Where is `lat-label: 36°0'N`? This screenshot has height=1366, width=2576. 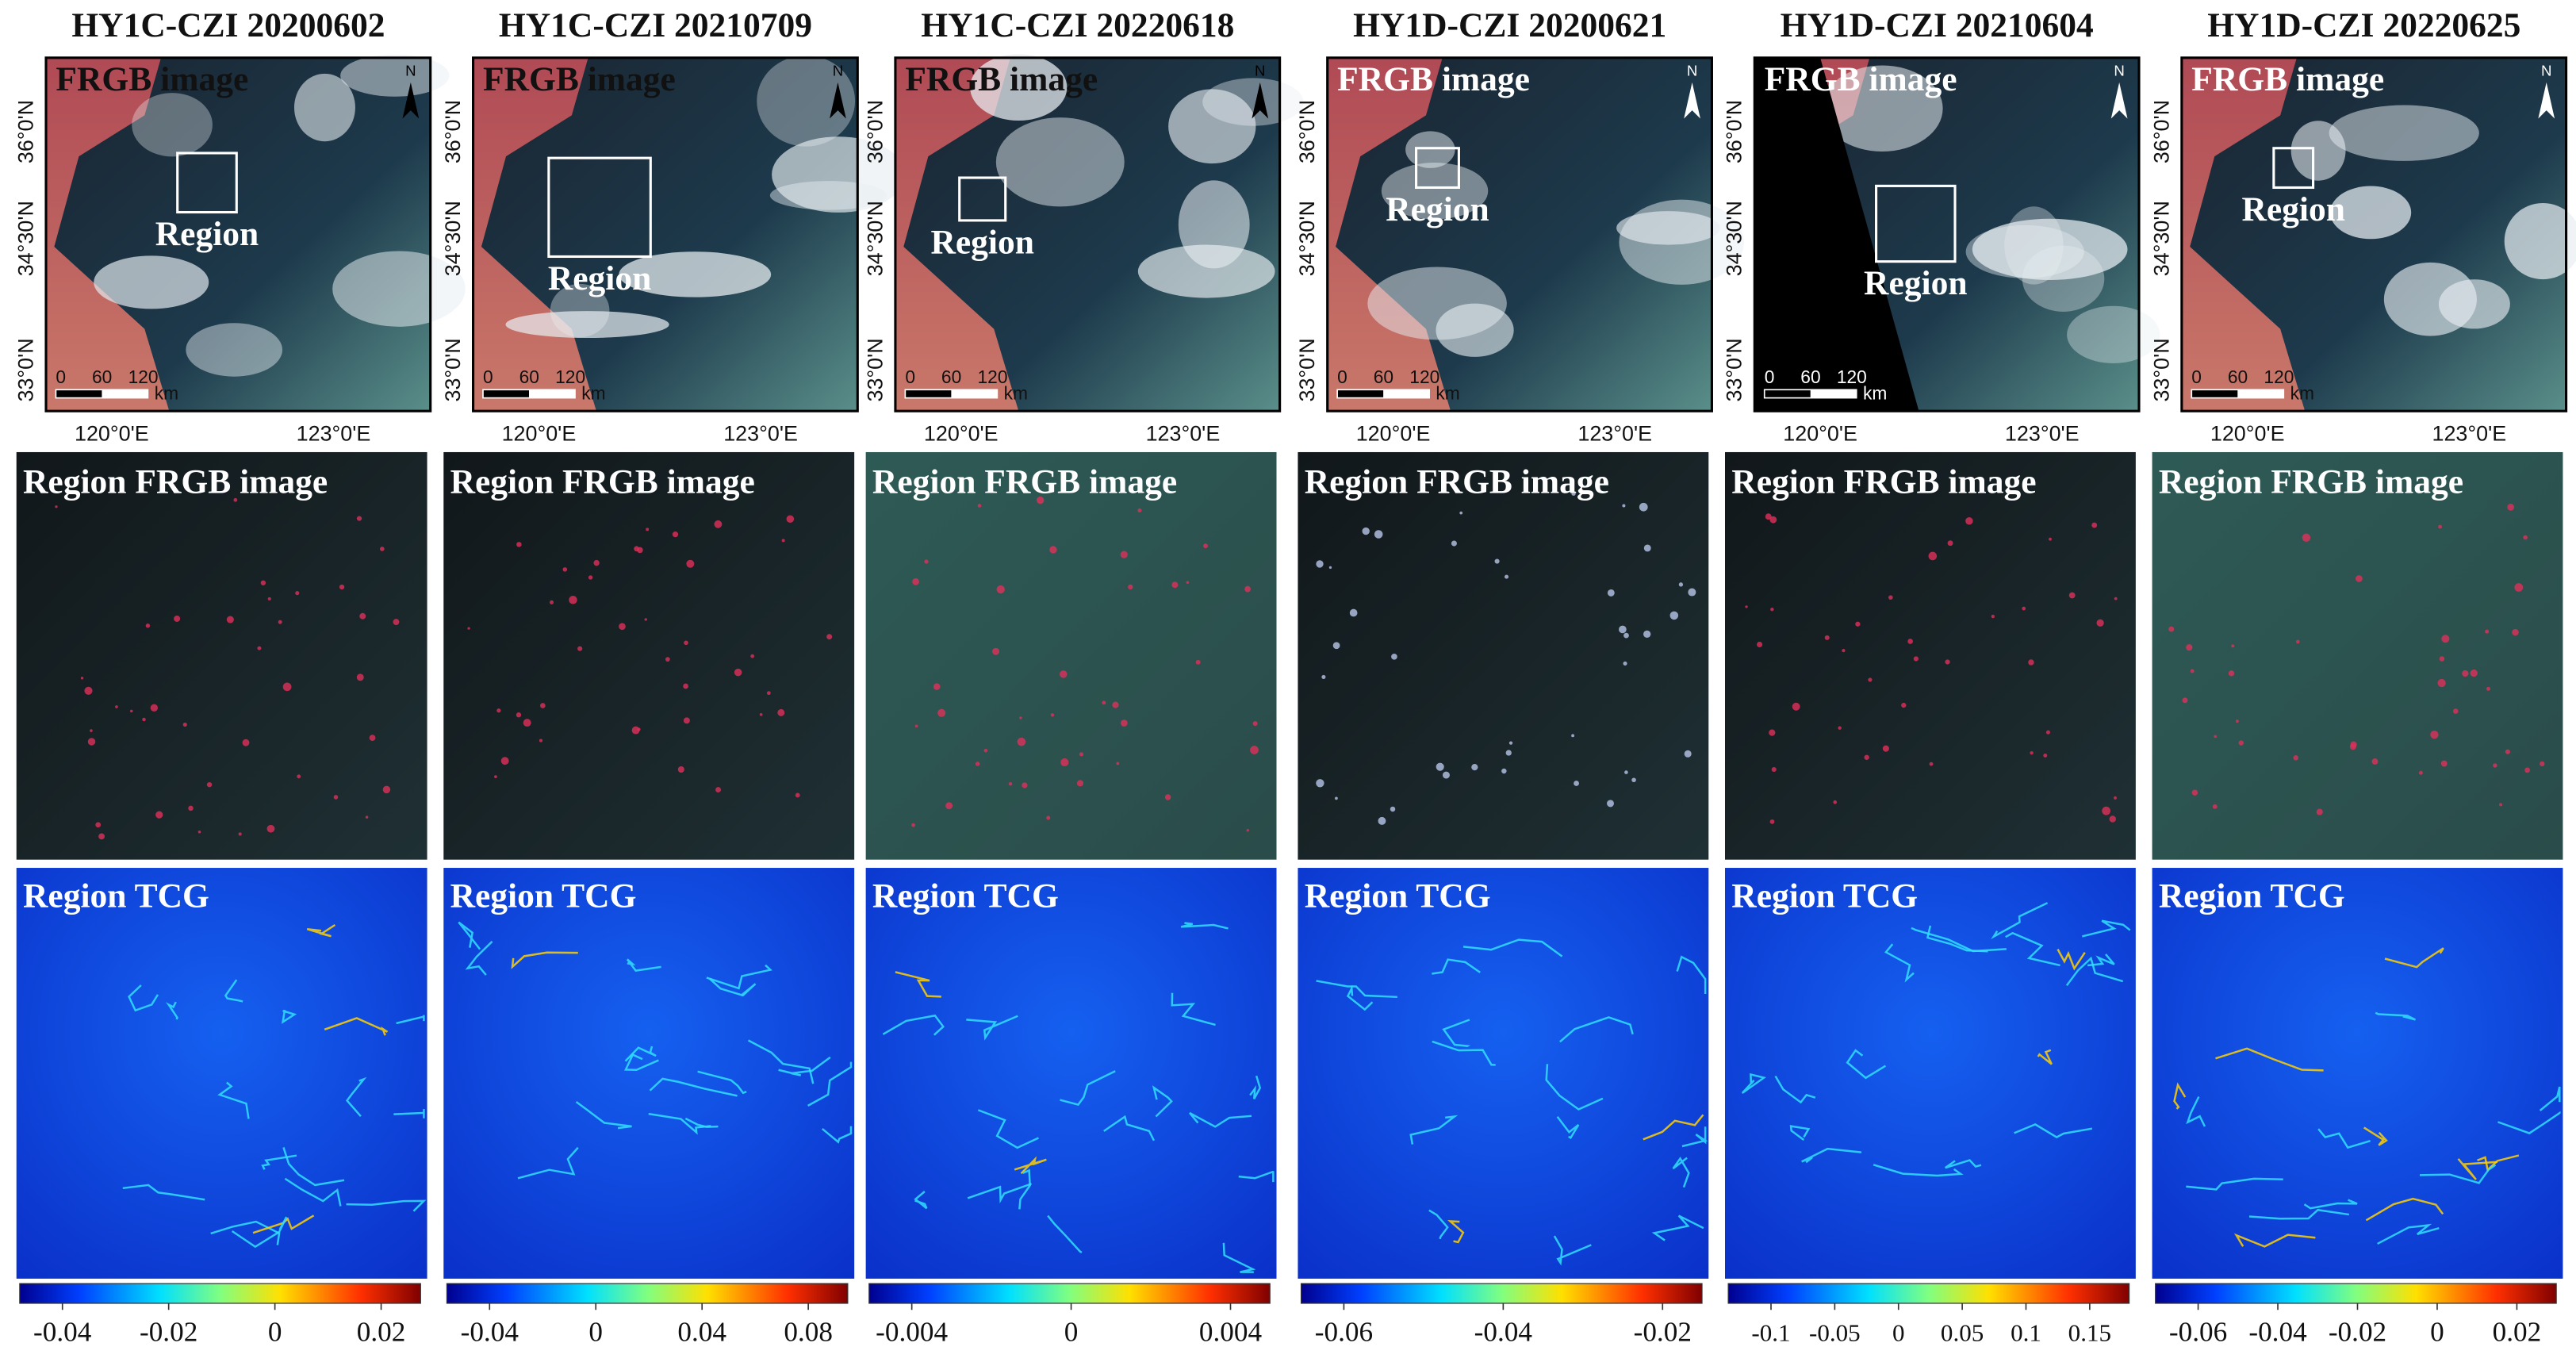 lat-label: 36°0'N is located at coordinates (2161, 132).